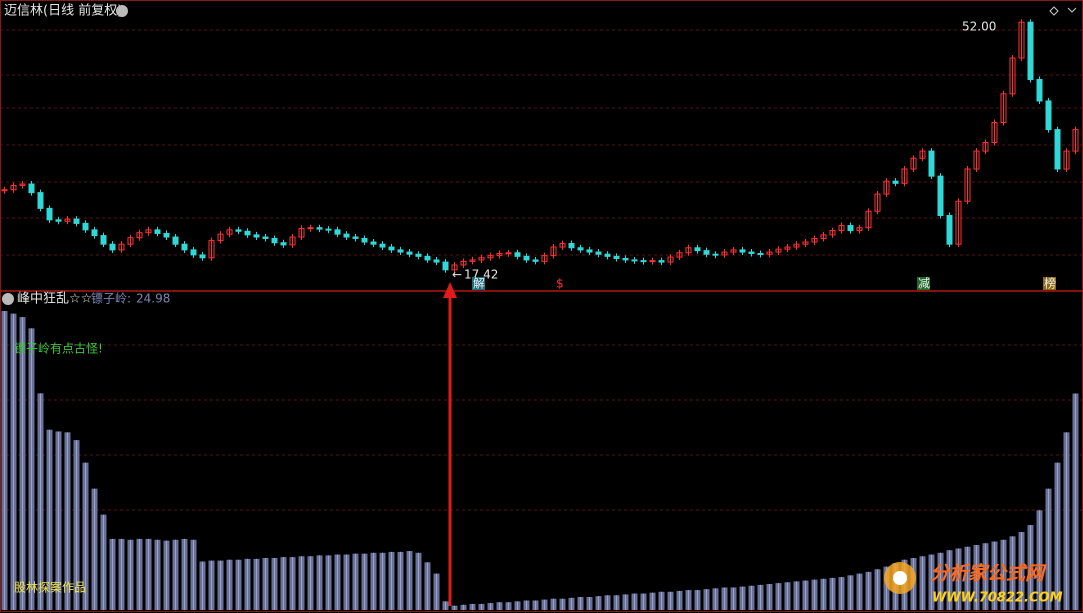  I want to click on annotation-arrow: ←, so click(457, 275).